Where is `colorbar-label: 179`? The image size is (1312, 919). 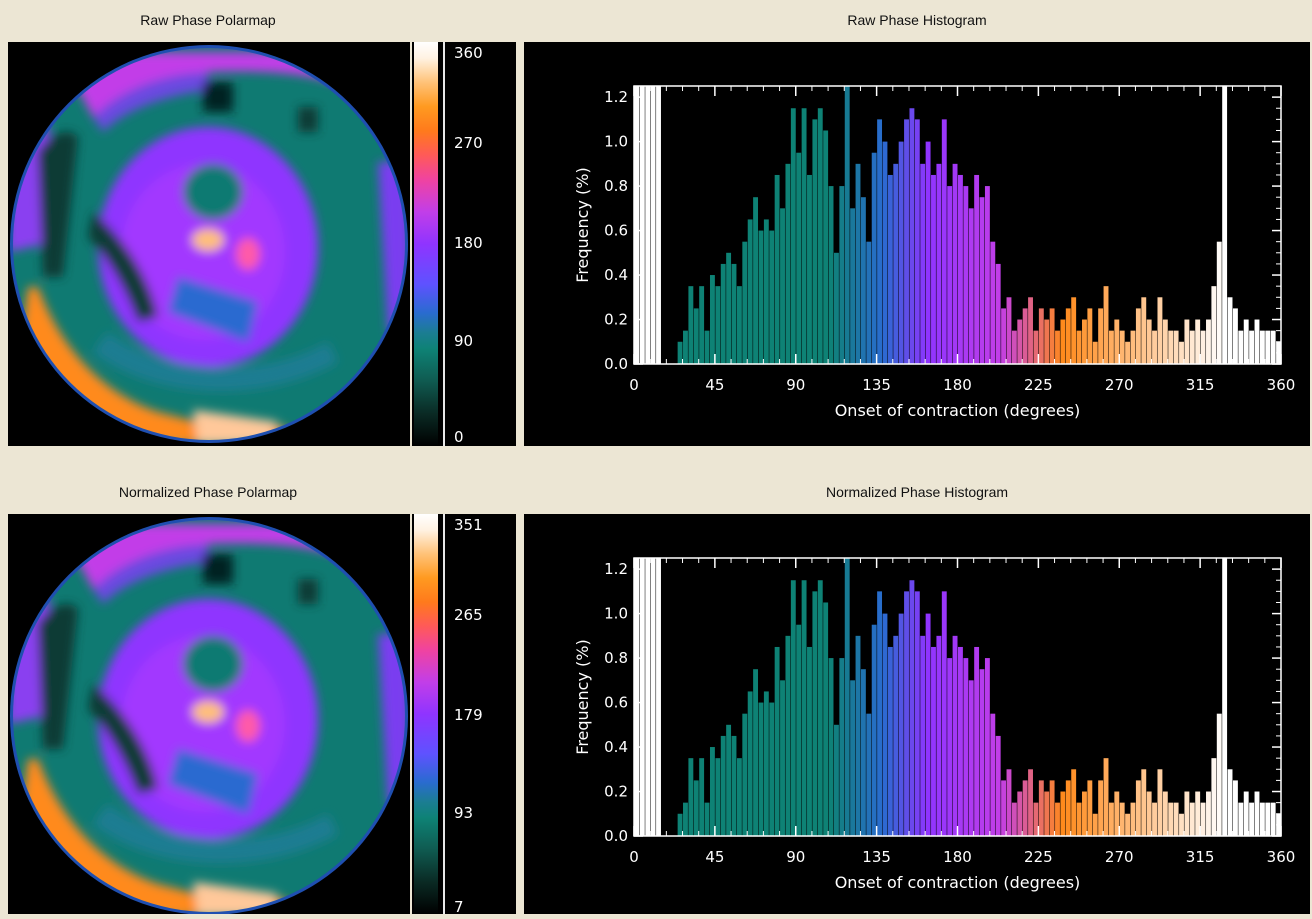 colorbar-label: 179 is located at coordinates (468, 715).